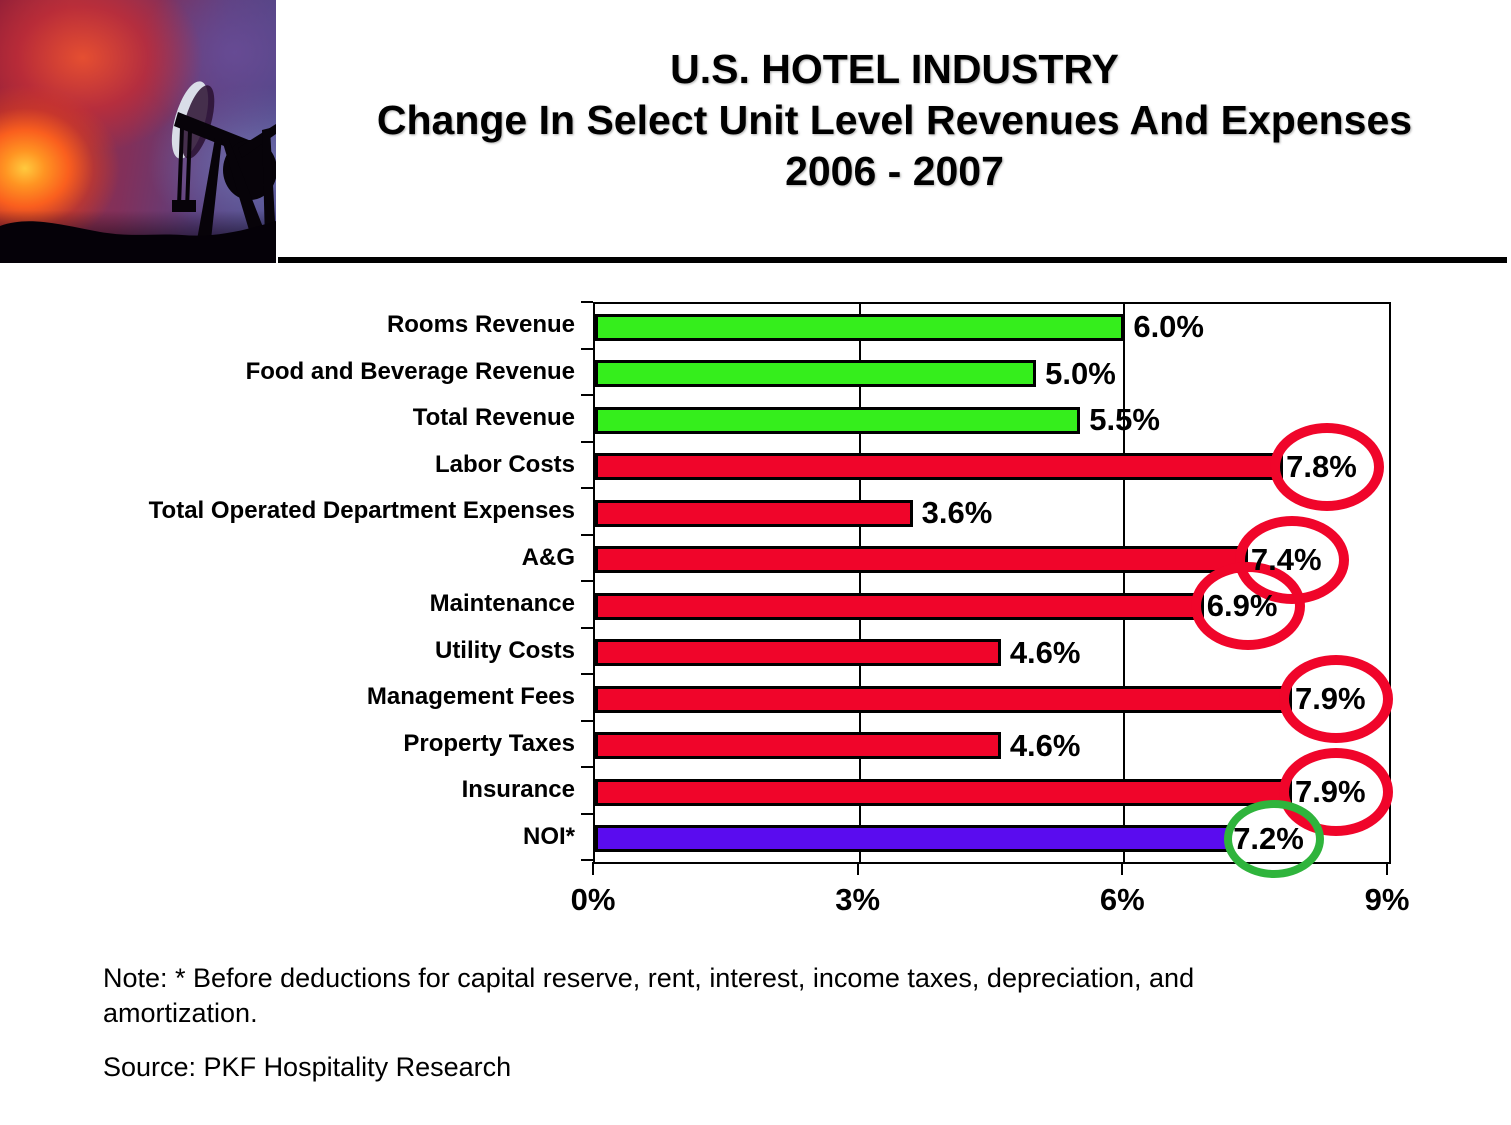  I want to click on source-text: Source: PKF Hospitality Research, so click(307, 1067).